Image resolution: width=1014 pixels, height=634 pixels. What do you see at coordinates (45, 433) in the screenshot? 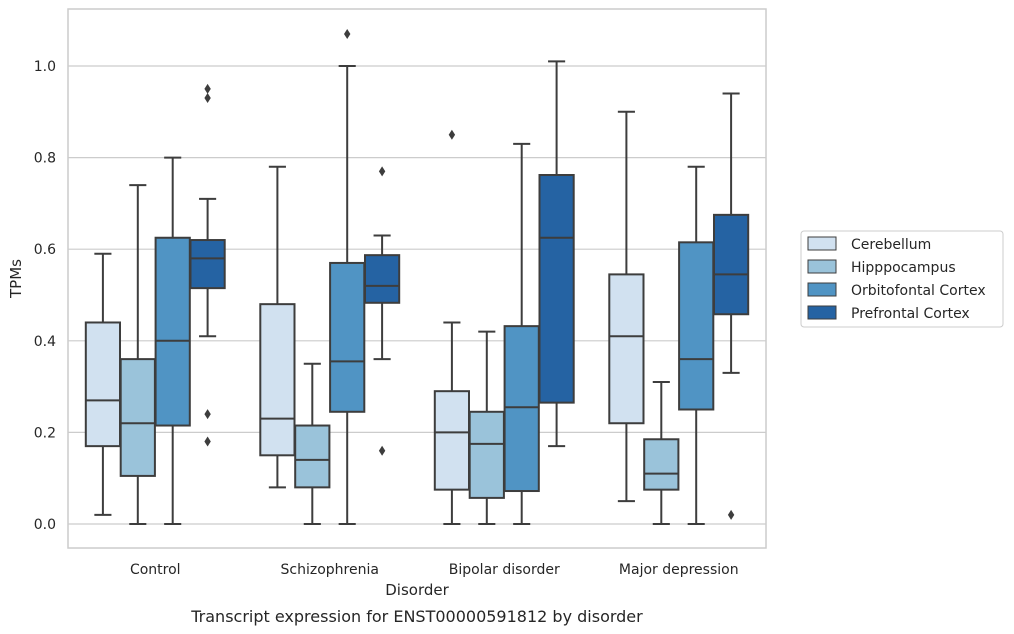
I see `y-tick-label: 0.2` at bounding box center [45, 433].